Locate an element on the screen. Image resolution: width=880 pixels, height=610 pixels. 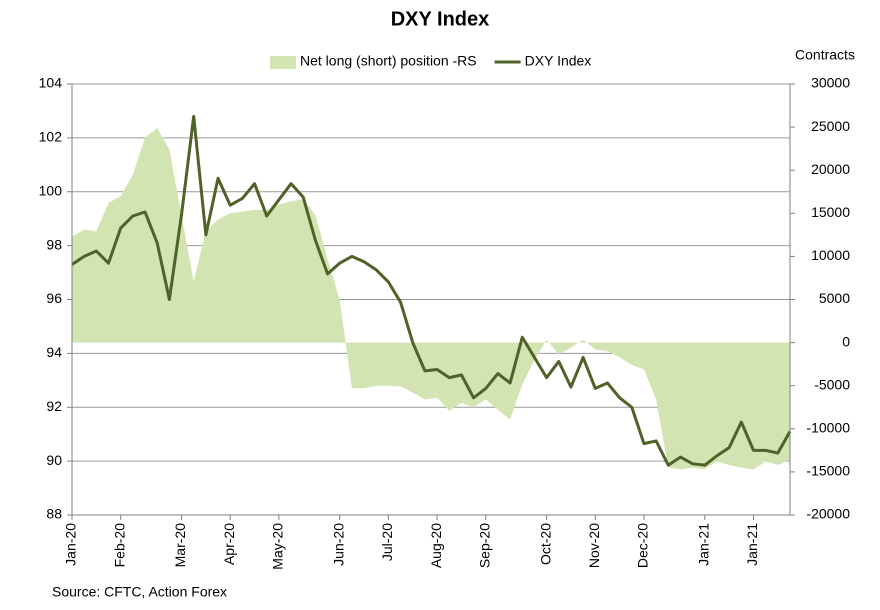
x-tick-label: May-20 is located at coordinates (278, 546).